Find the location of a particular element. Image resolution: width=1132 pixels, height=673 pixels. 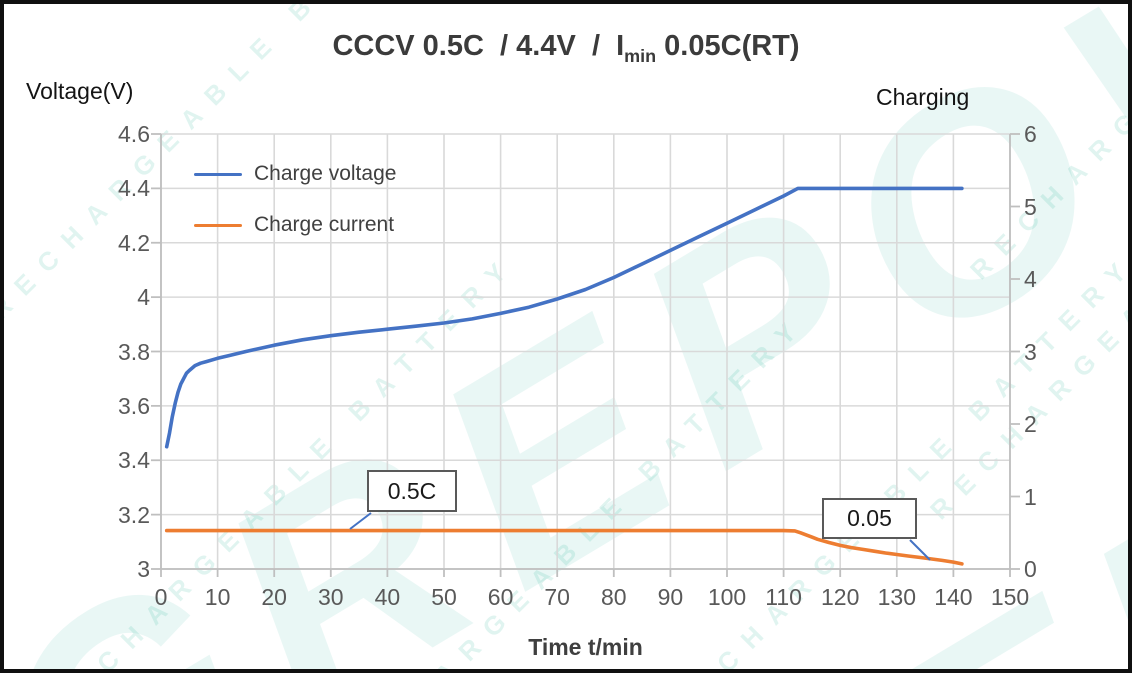

right-tick-0: 0 is located at coordinates (1030, 569).